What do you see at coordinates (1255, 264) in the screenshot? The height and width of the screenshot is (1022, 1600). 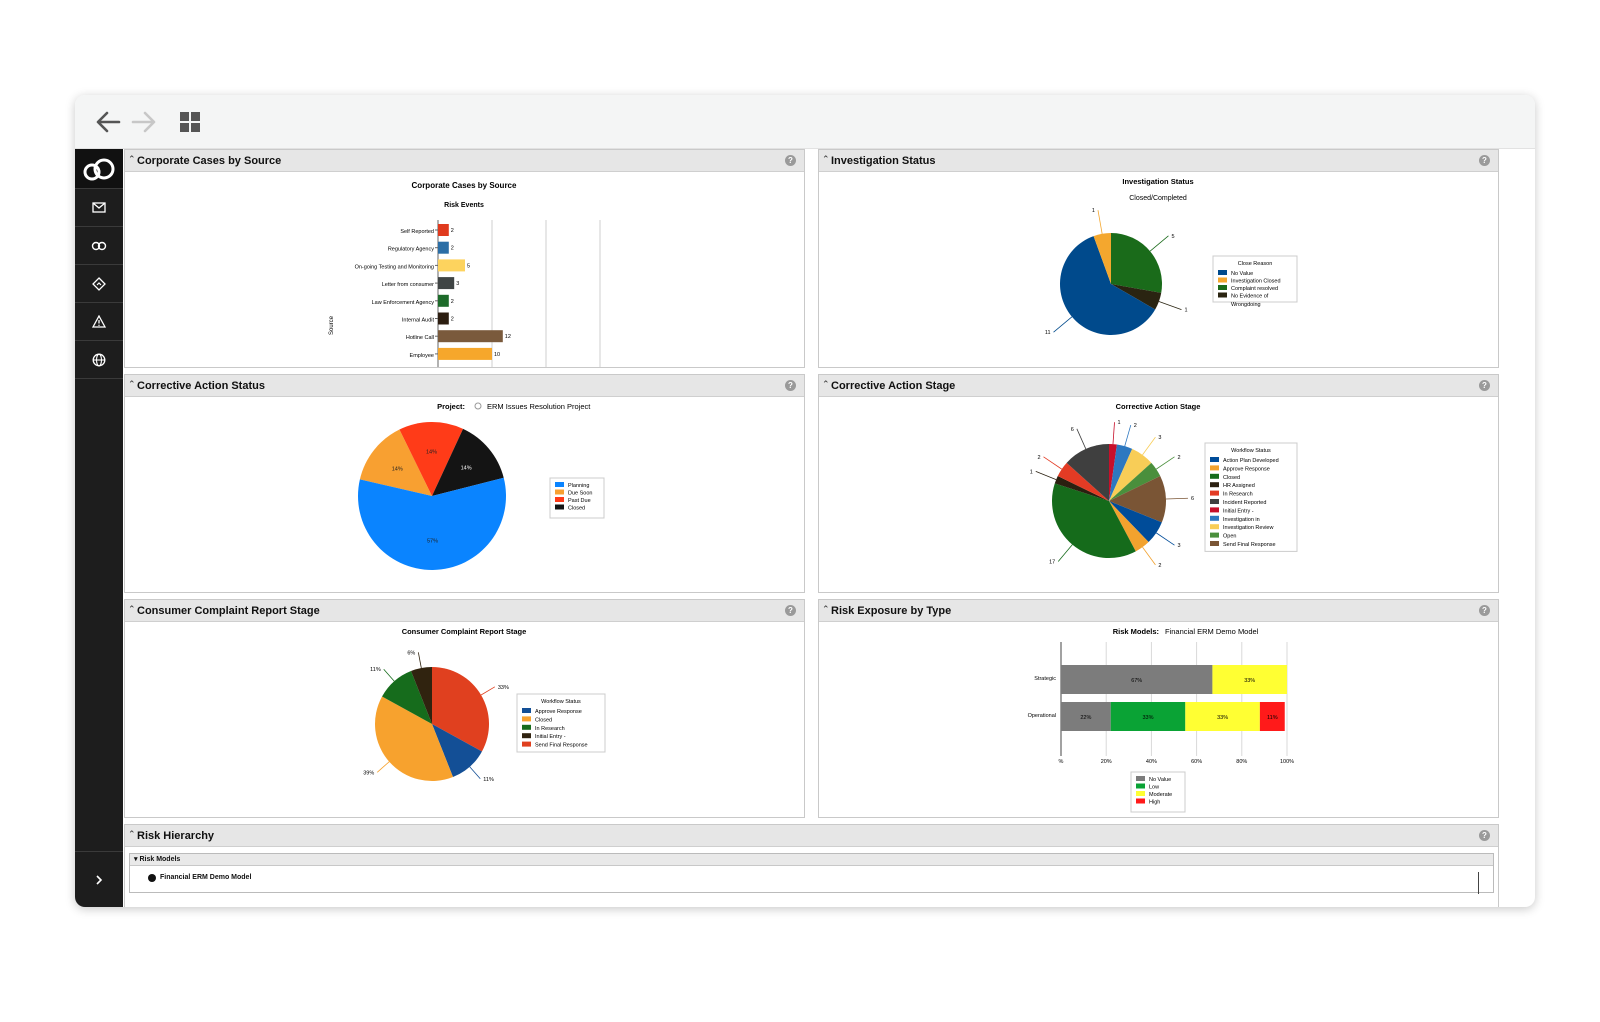 I see `legend-title: Close Reason` at bounding box center [1255, 264].